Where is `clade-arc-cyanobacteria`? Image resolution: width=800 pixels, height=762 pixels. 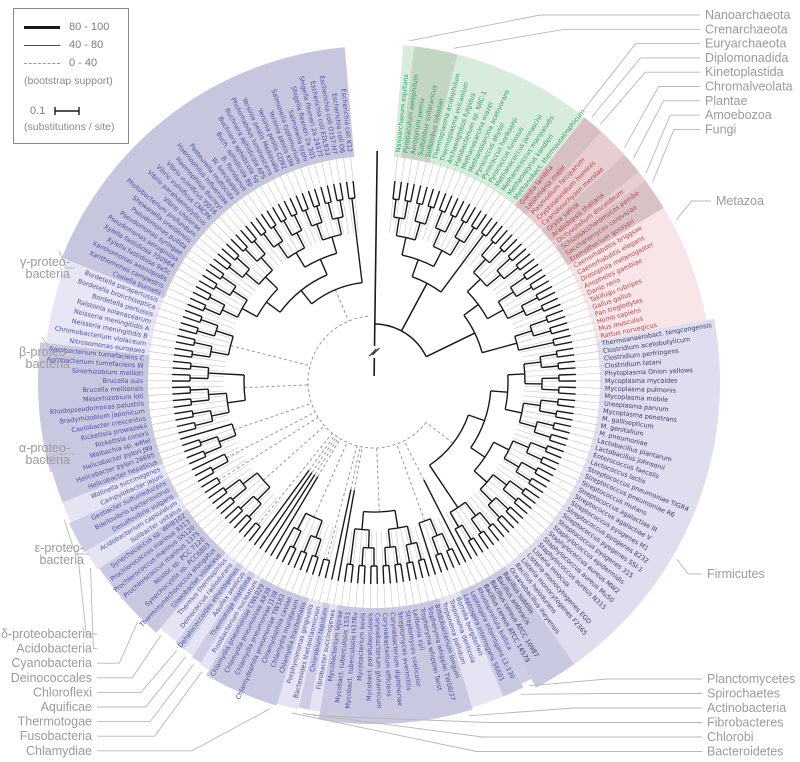
clade-arc-cyanobacteria is located at coordinates (225, 490).